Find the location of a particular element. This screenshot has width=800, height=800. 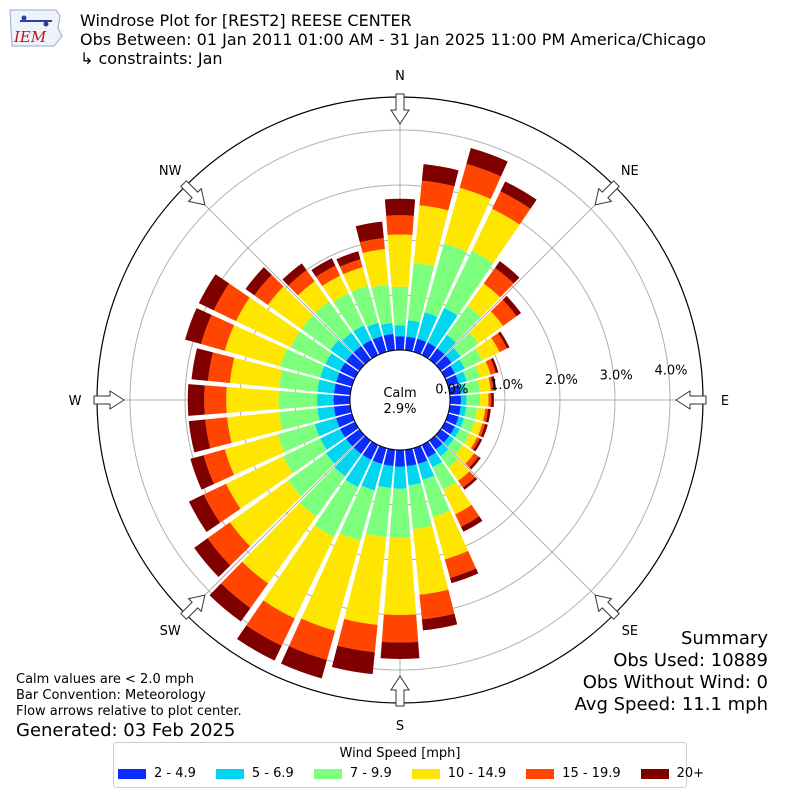

note-calm: Calm values are < 2.0 mph is located at coordinates (105, 679).